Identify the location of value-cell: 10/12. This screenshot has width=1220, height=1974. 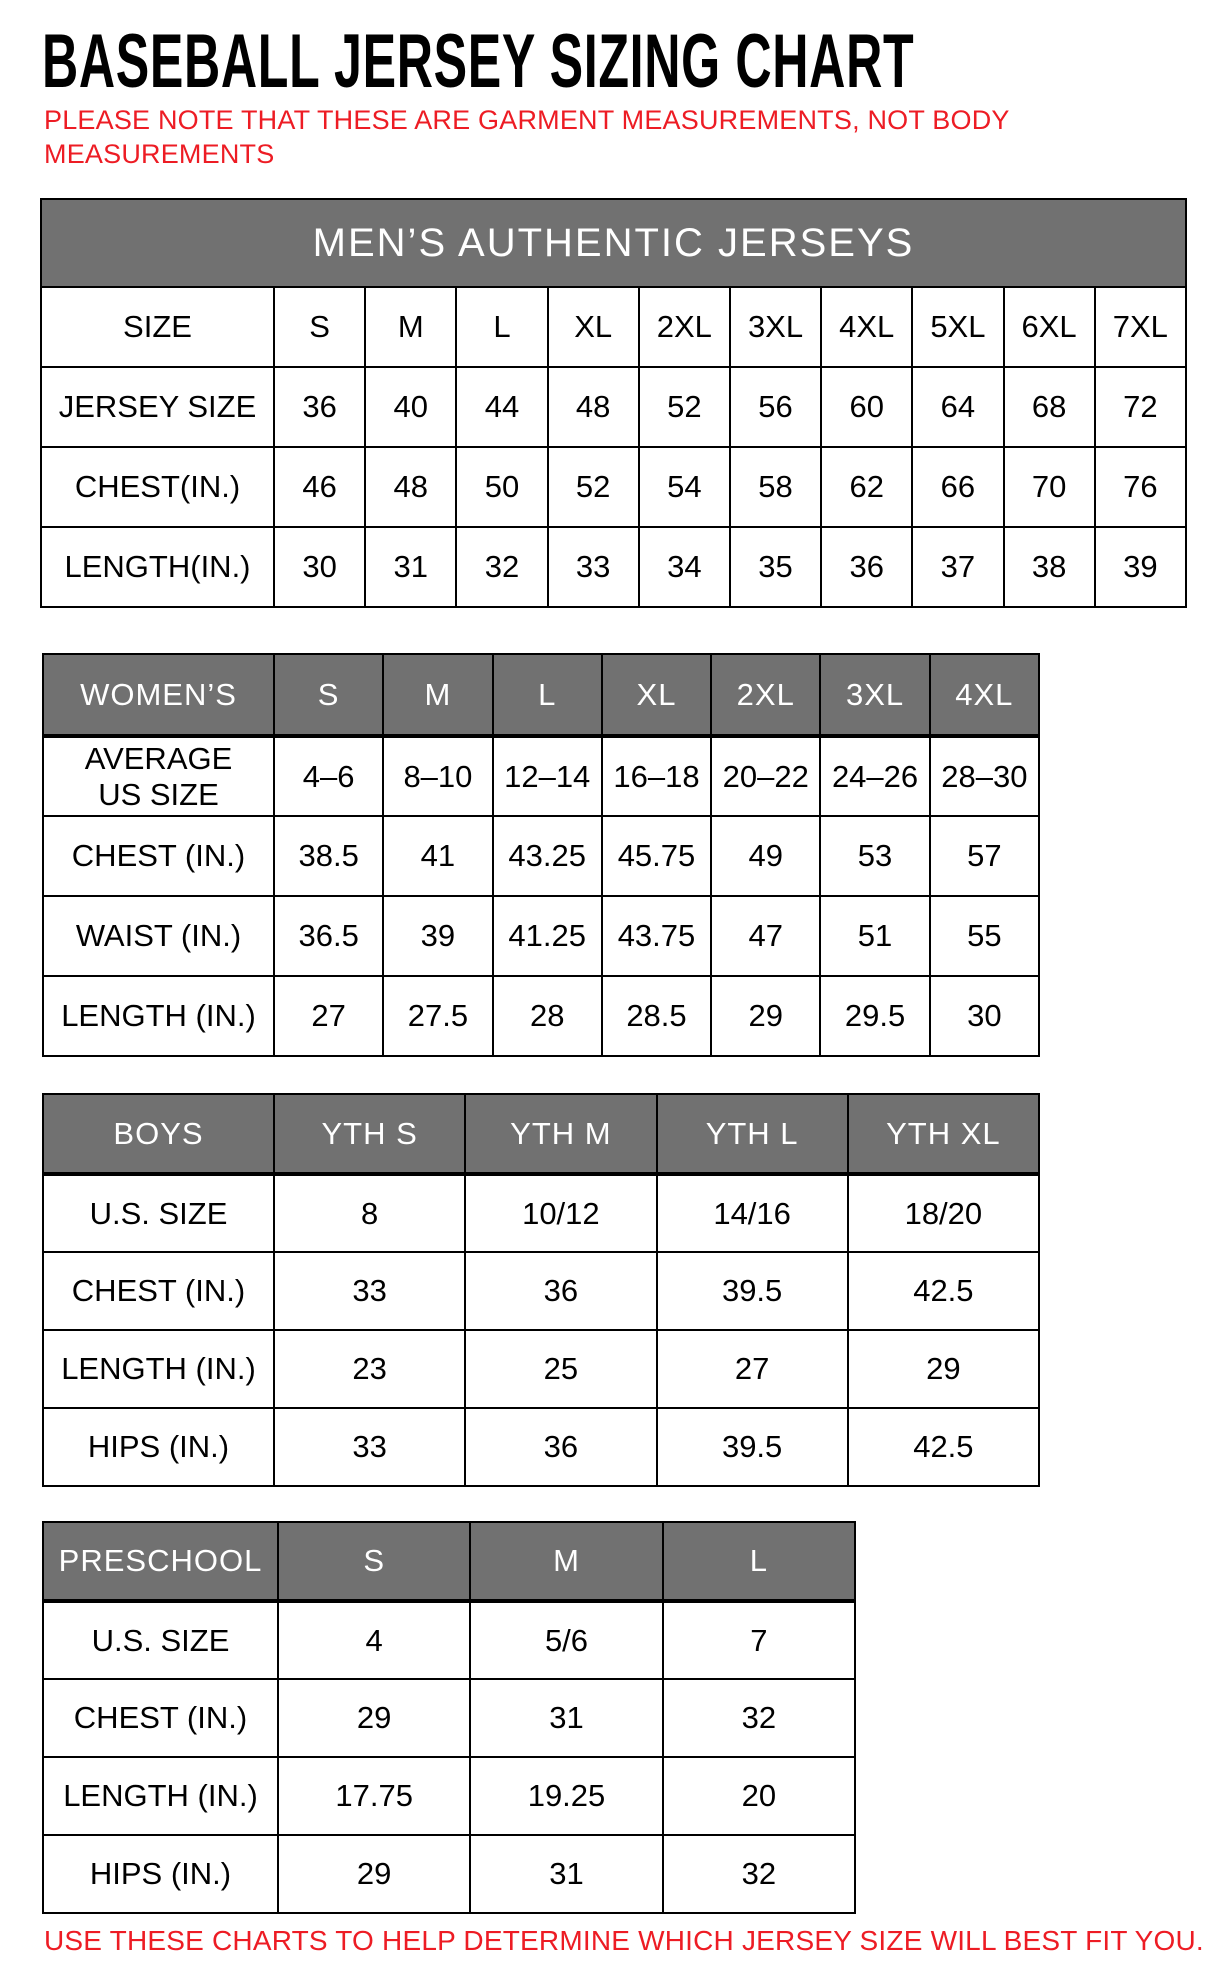
(561, 1213).